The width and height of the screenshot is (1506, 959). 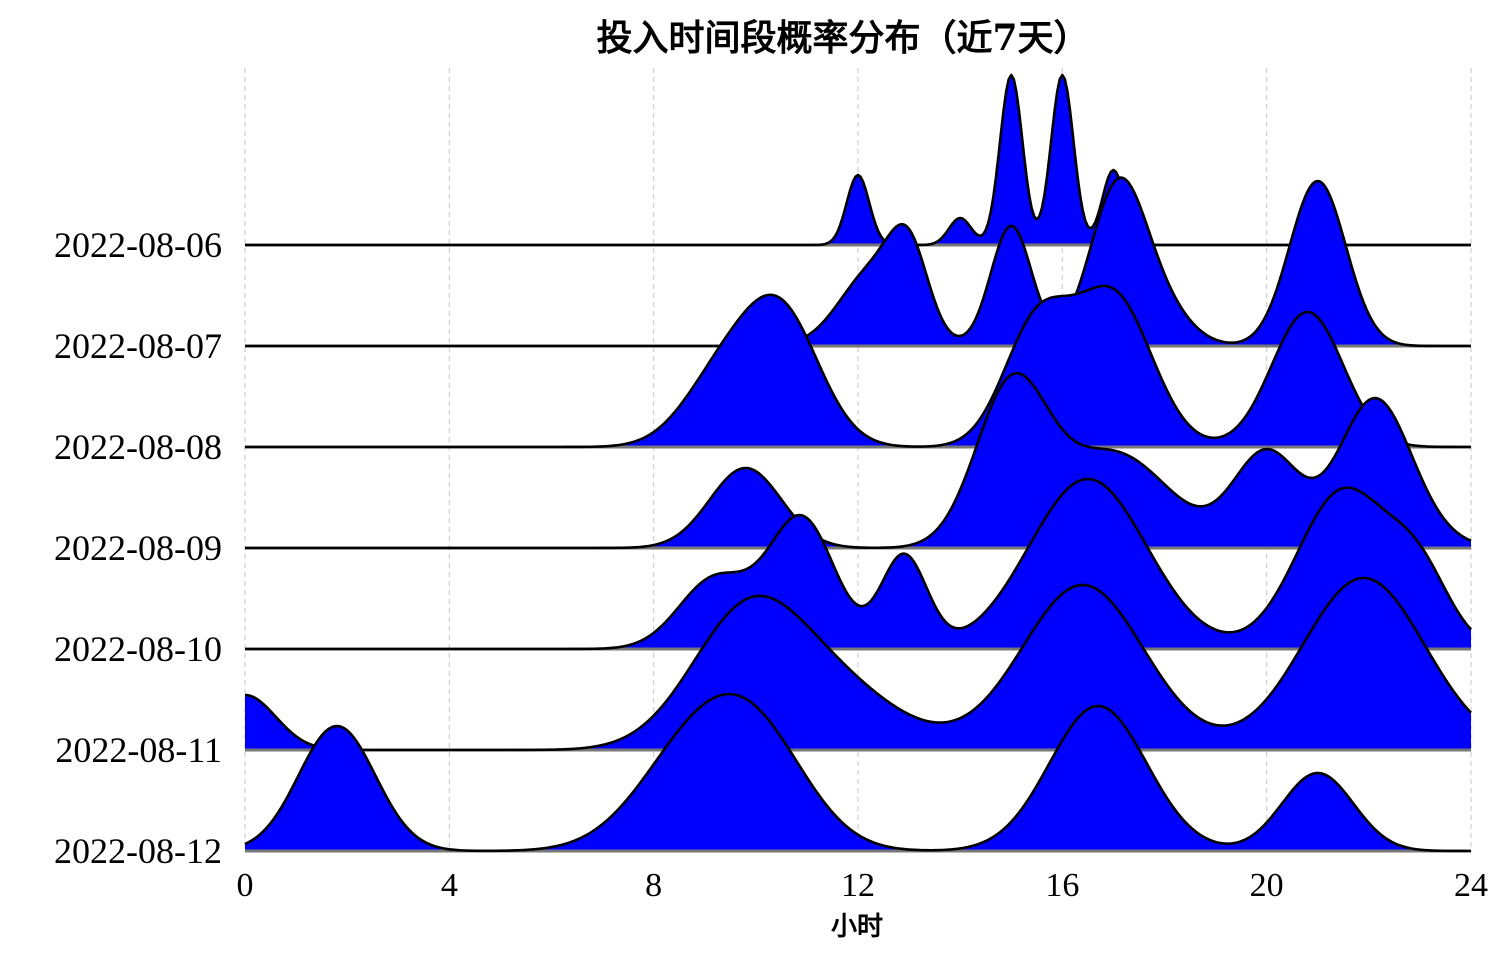 What do you see at coordinates (245, 885) in the screenshot?
I see `x-tick-label: 0` at bounding box center [245, 885].